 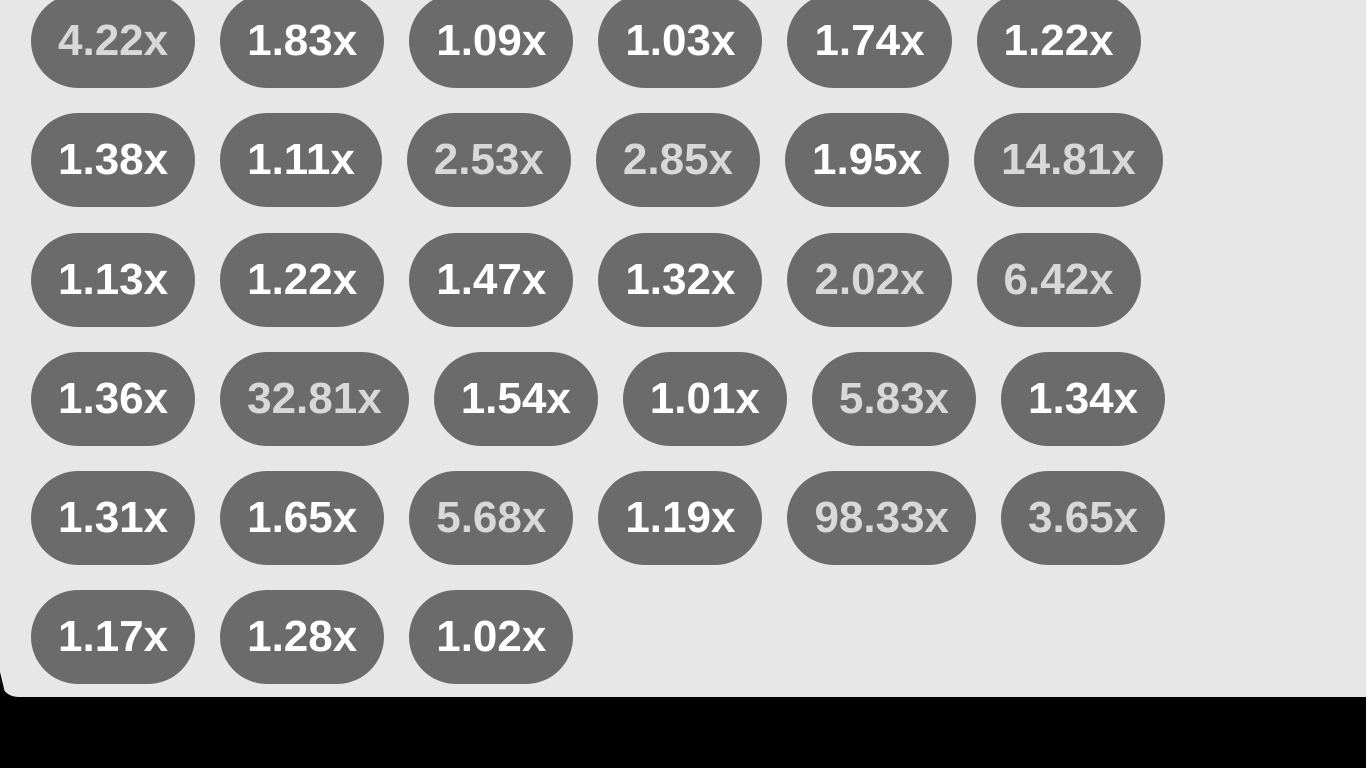 I want to click on multiplier-pill: 1.95x, so click(x=867, y=160).